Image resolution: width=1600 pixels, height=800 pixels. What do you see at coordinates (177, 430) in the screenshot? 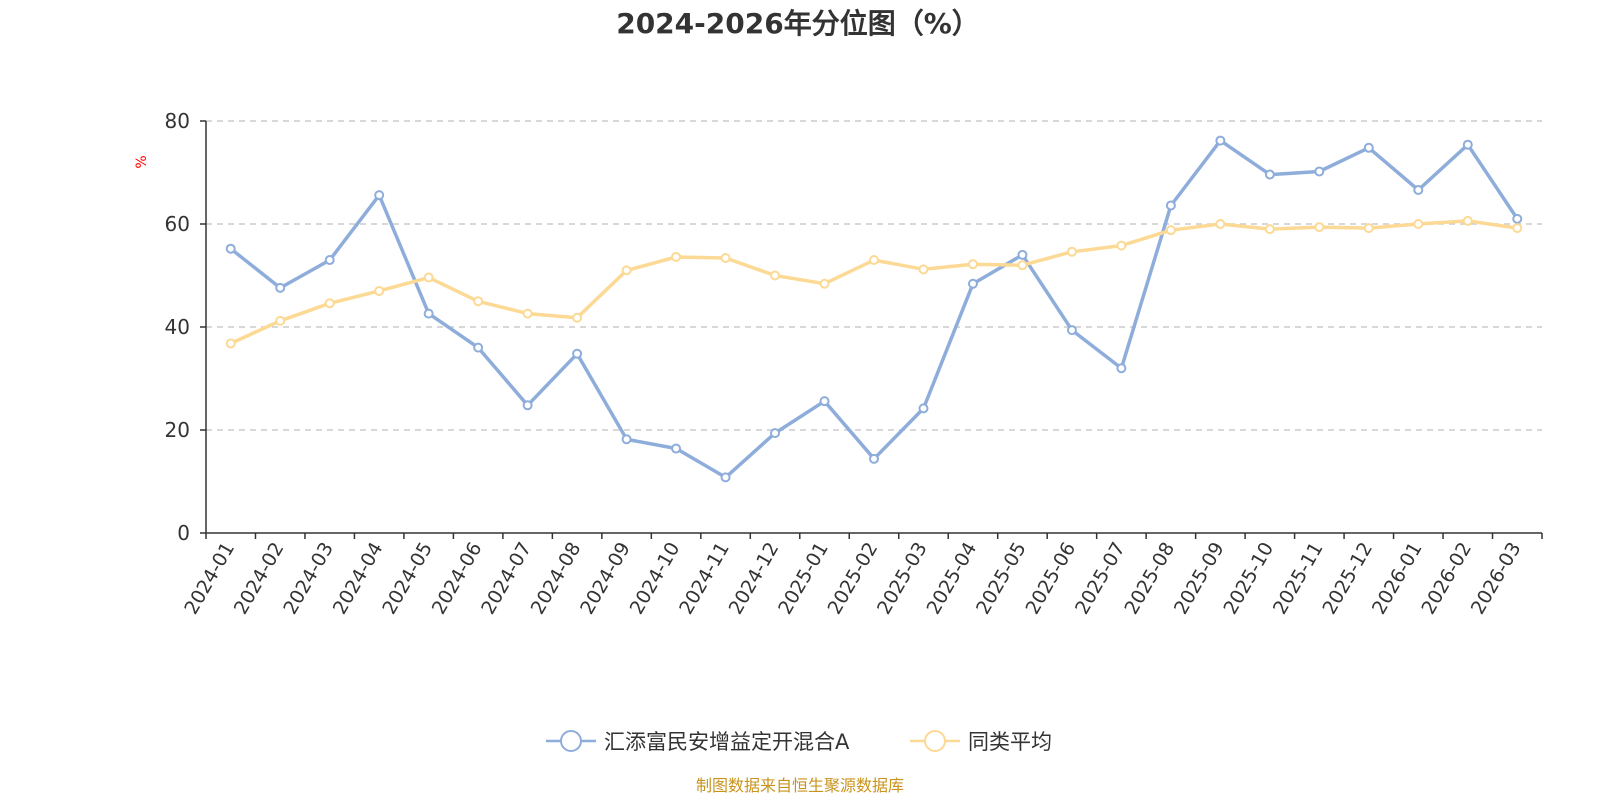
I see `y-tick-label-20: 20` at bounding box center [177, 430].